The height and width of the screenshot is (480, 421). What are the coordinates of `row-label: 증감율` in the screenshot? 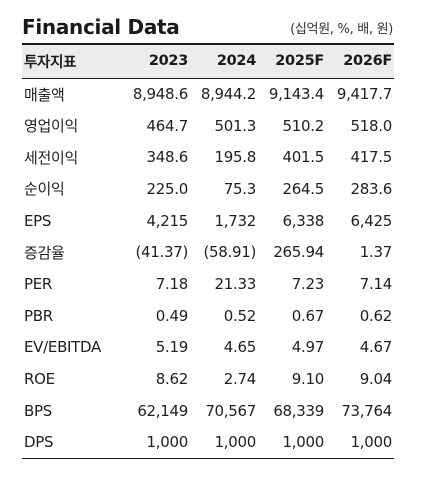 It's located at (44, 252).